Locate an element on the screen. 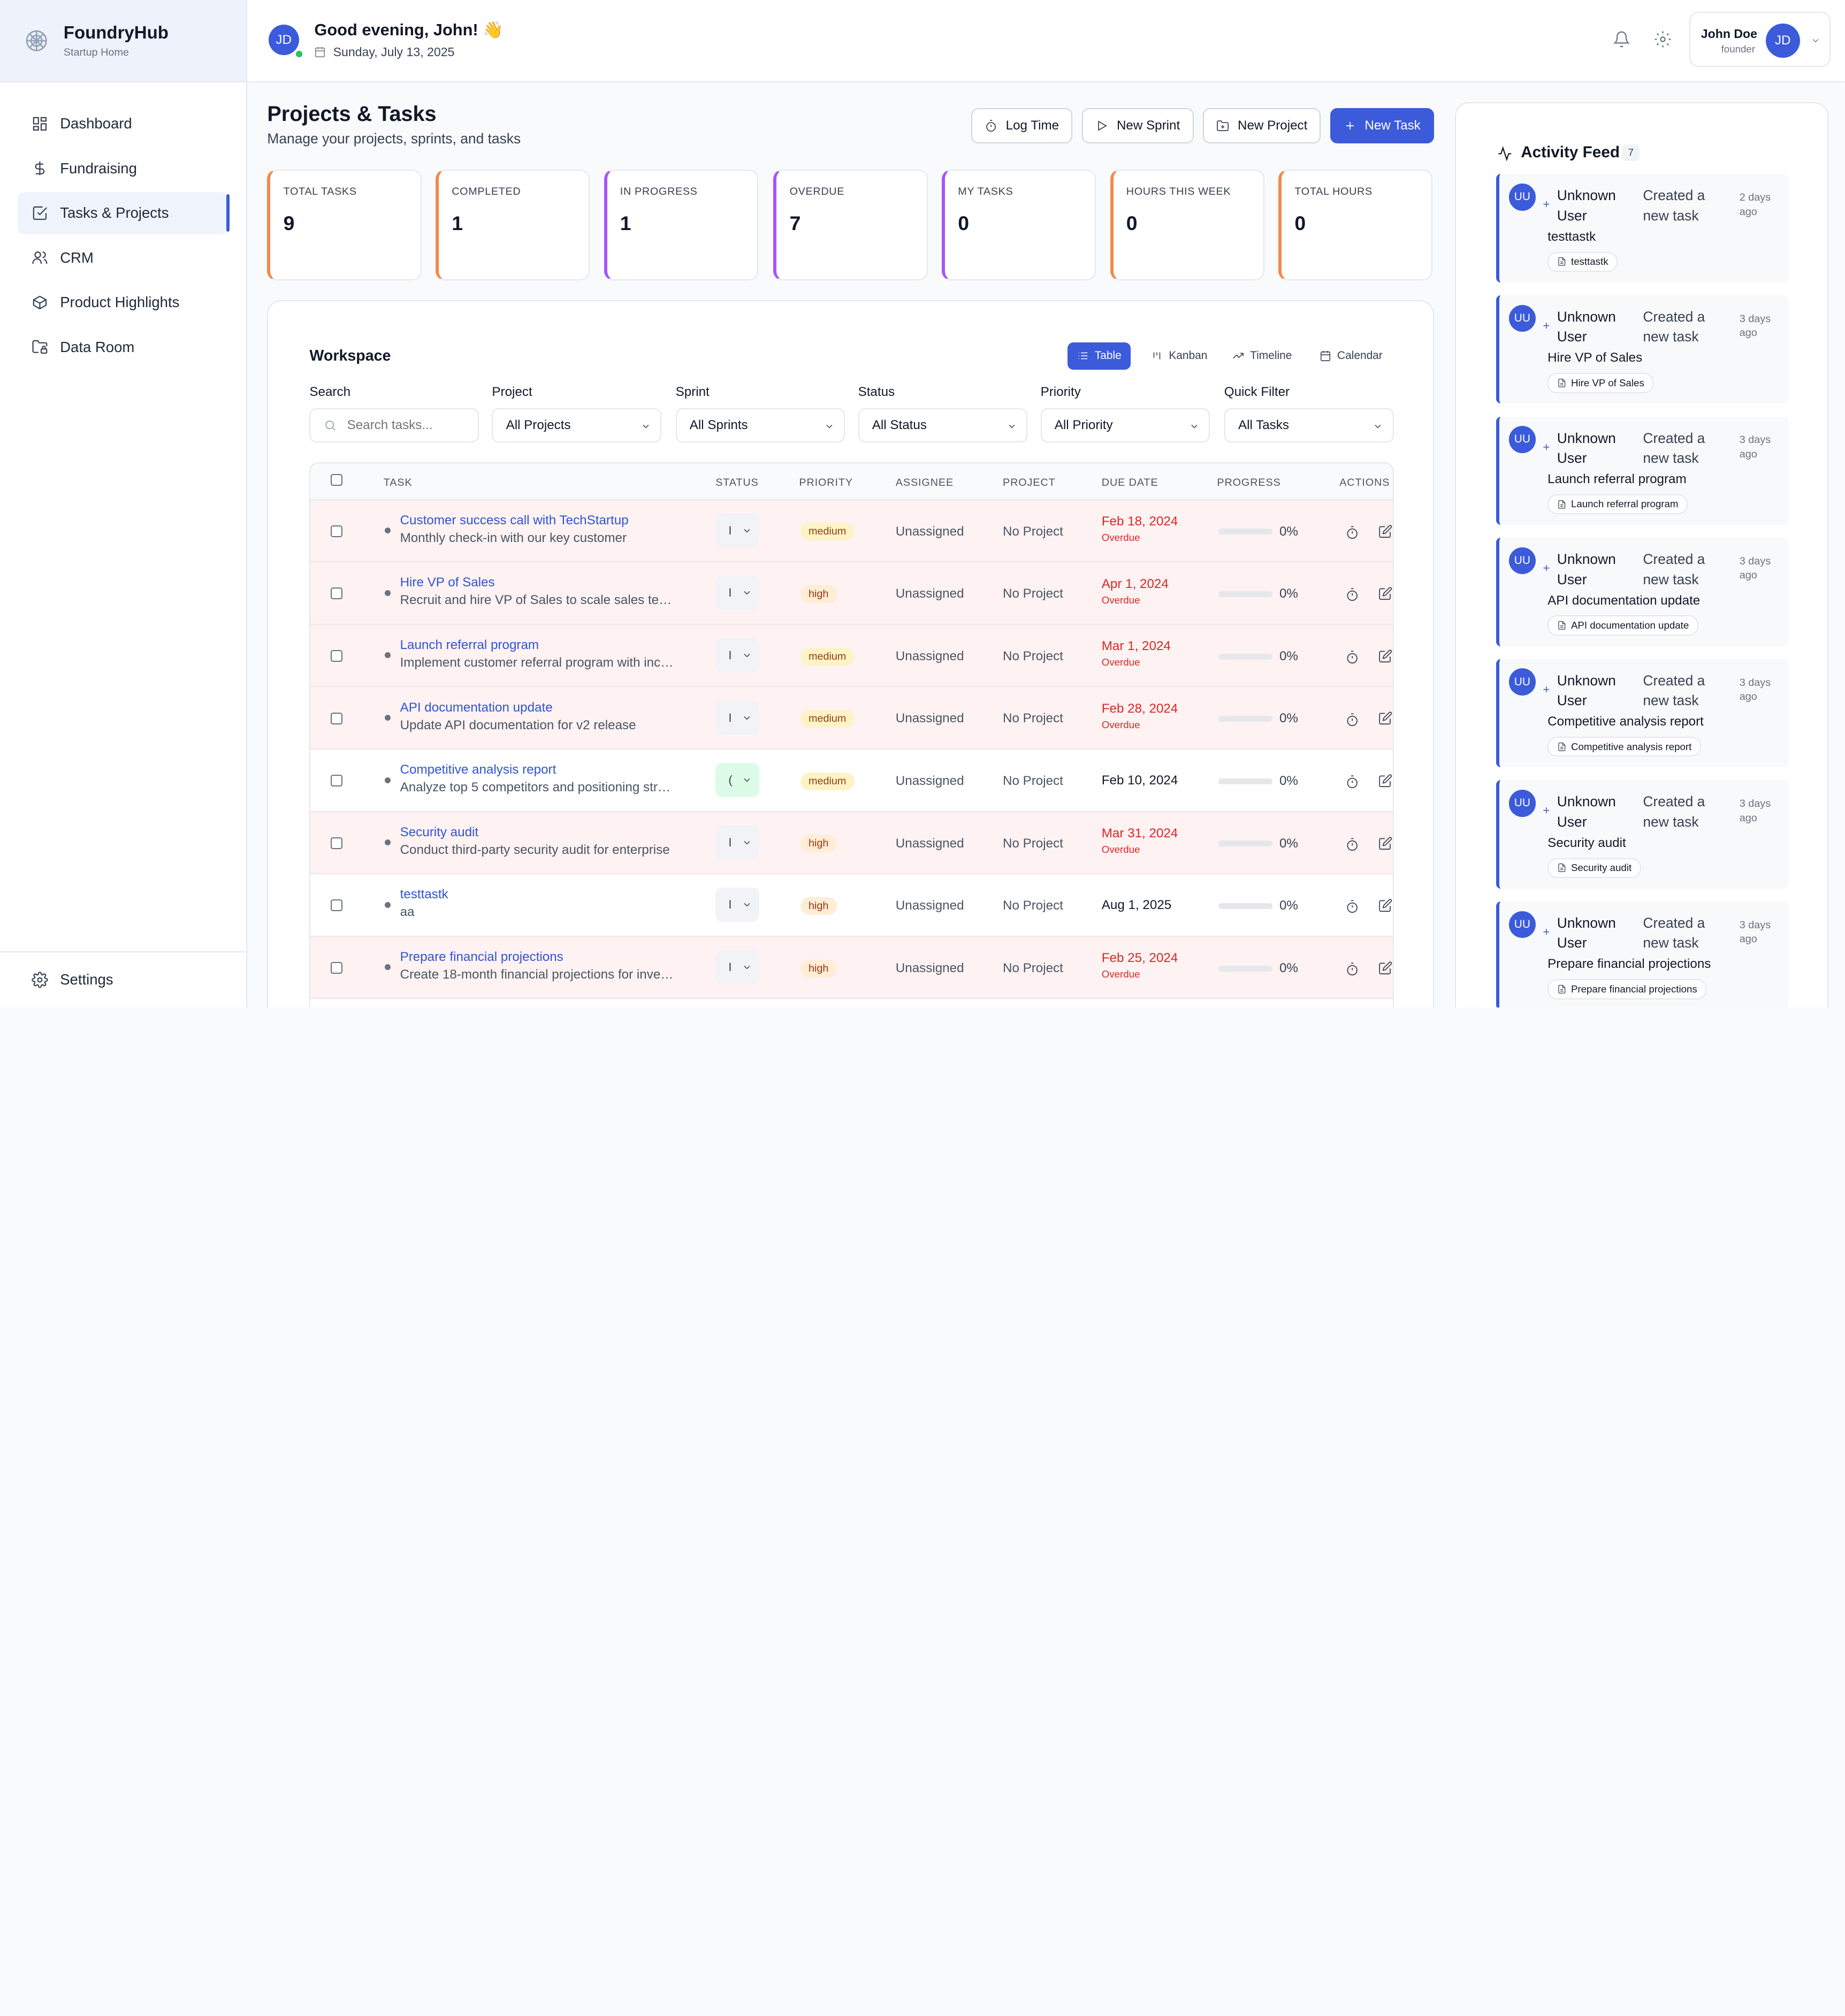 Image resolution: width=1845 pixels, height=2016 pixels. task-tag: Hire VP of Sales is located at coordinates (1600, 383).